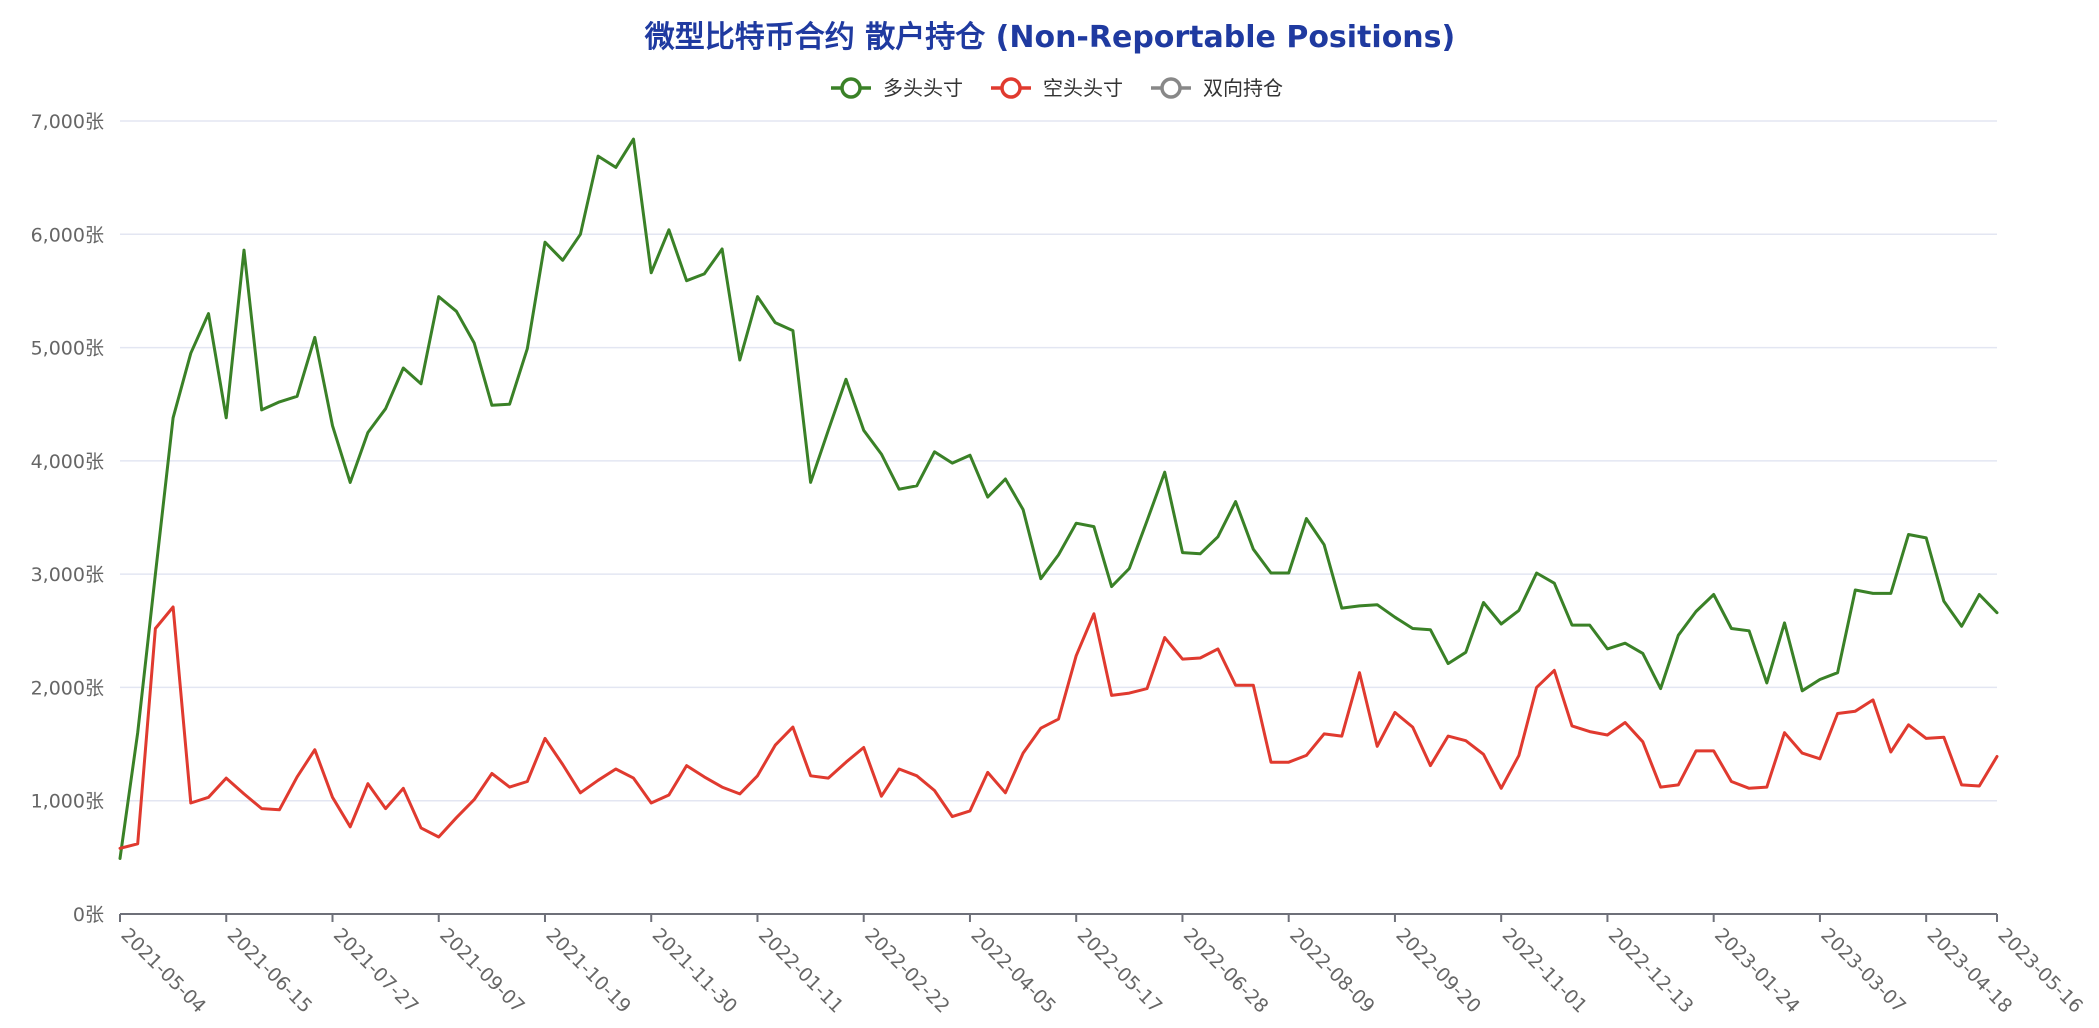  Describe the element at coordinates (67, 462) in the screenshot. I see `y-tick-label: 4,000张` at that location.